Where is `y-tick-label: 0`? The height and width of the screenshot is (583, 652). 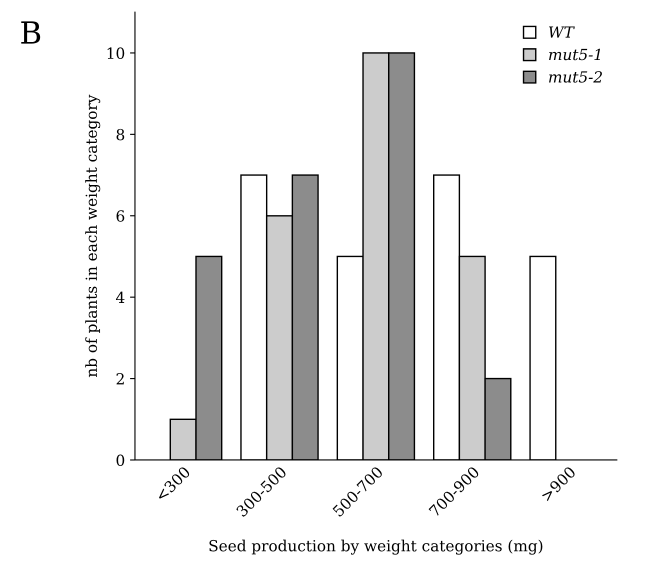 y-tick-label: 0 is located at coordinates (120, 460).